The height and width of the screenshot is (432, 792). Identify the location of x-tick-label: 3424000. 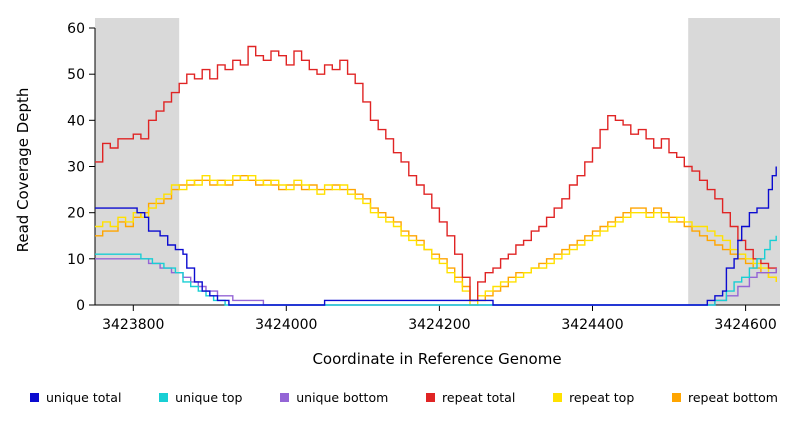
(286, 325).